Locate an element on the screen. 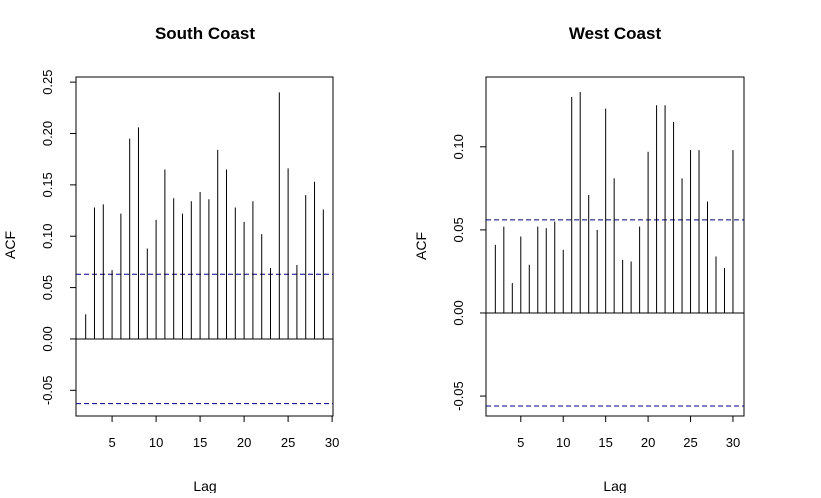 The image size is (821, 498). south-coast-y-tick-label: 0.15 is located at coordinates (47, 184).